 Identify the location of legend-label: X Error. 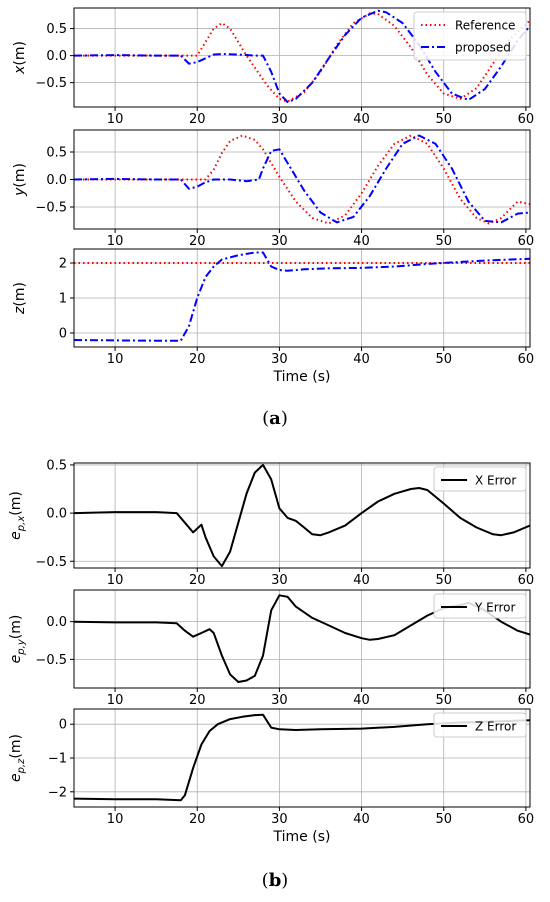
(495, 481).